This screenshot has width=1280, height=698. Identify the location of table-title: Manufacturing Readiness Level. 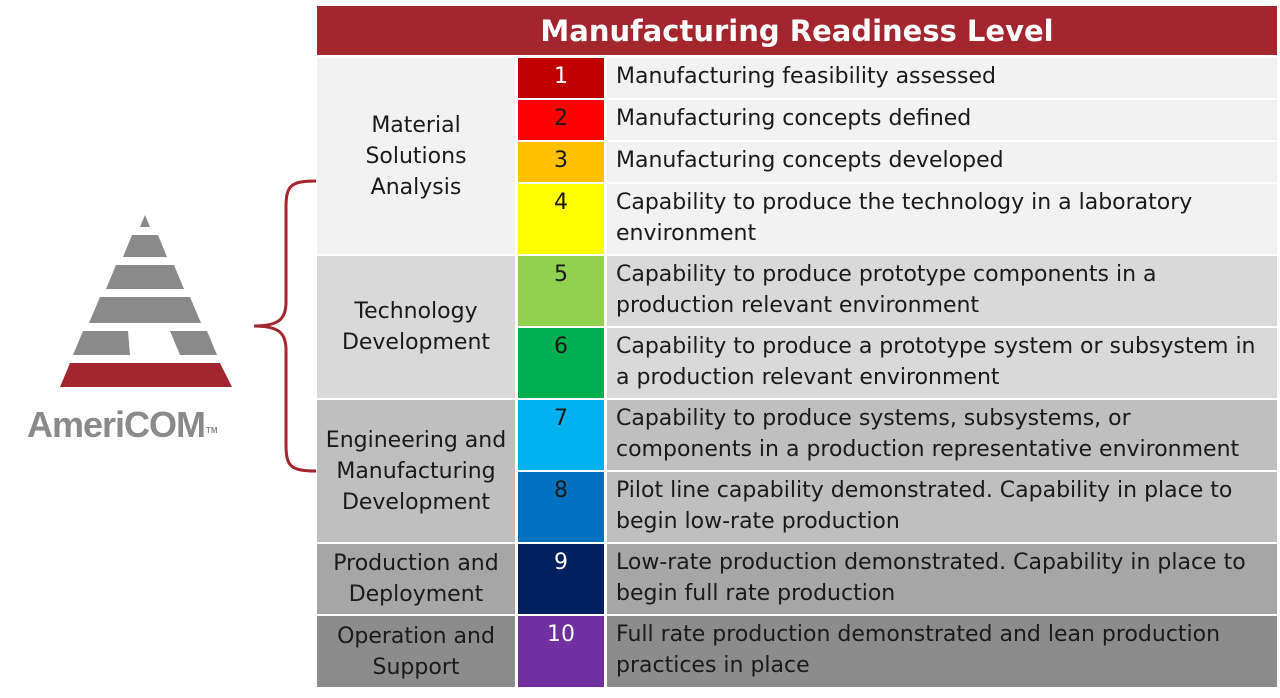
(797, 30).